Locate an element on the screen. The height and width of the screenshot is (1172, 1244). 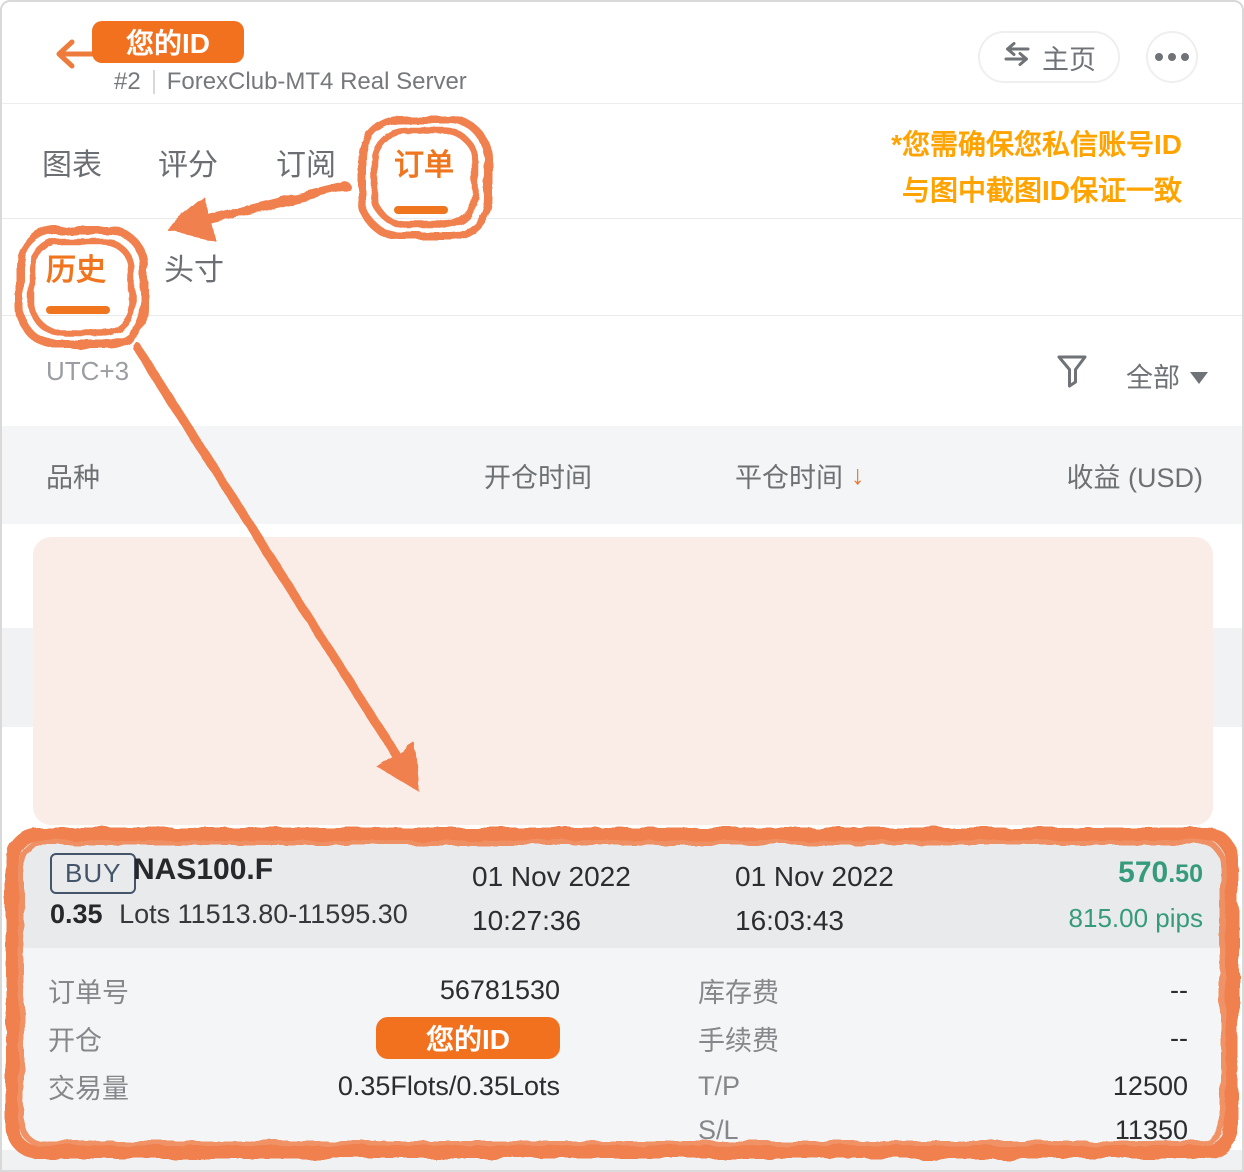
column-profit: 收益 (USD) is located at coordinates (1135, 477).